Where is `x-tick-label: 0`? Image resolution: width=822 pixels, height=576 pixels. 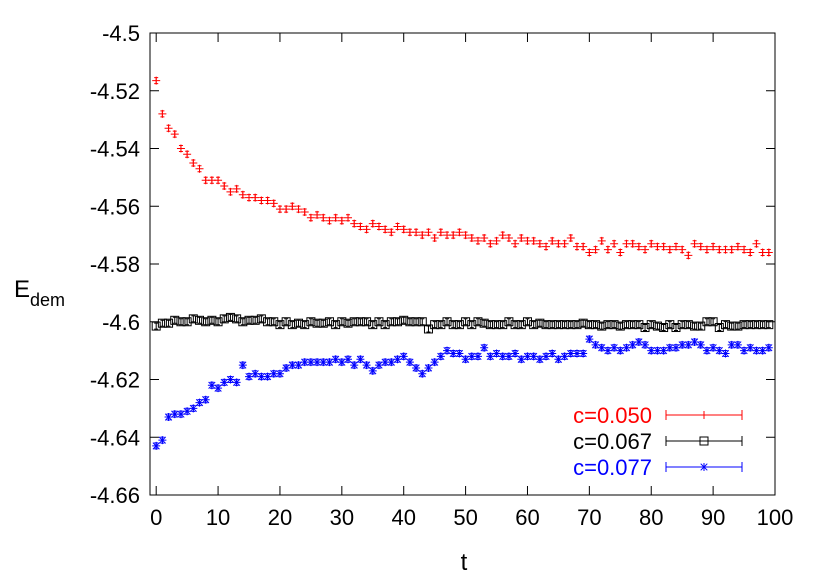 x-tick-label: 0 is located at coordinates (156, 517).